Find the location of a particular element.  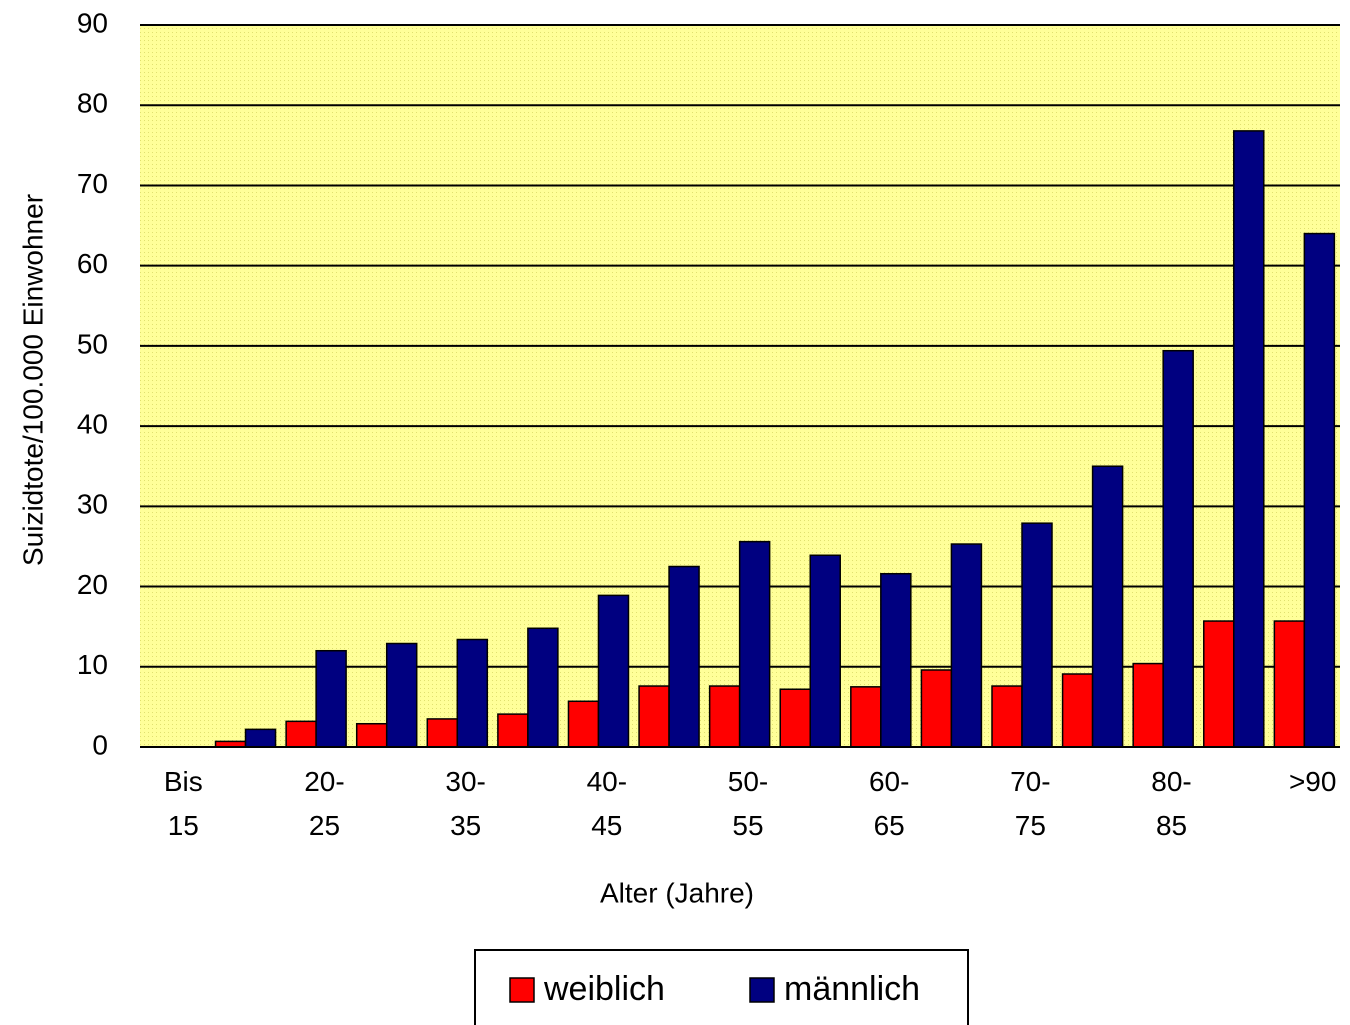

y-tick-label: 10 is located at coordinates (92, 664).